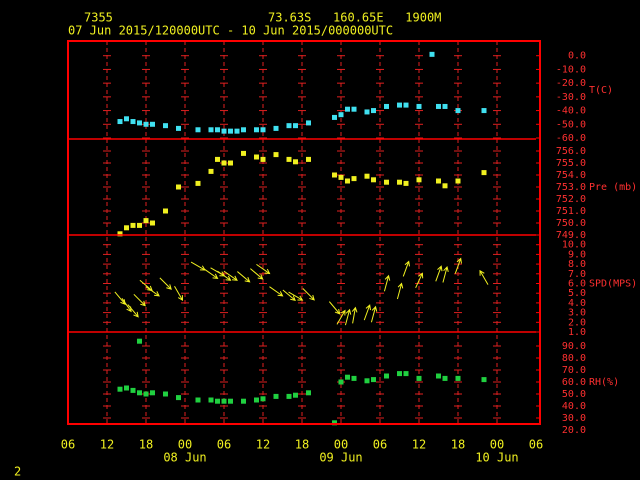  Describe the element at coordinates (574, 406) in the screenshot. I see `y-tick-label: 40.0` at that location.